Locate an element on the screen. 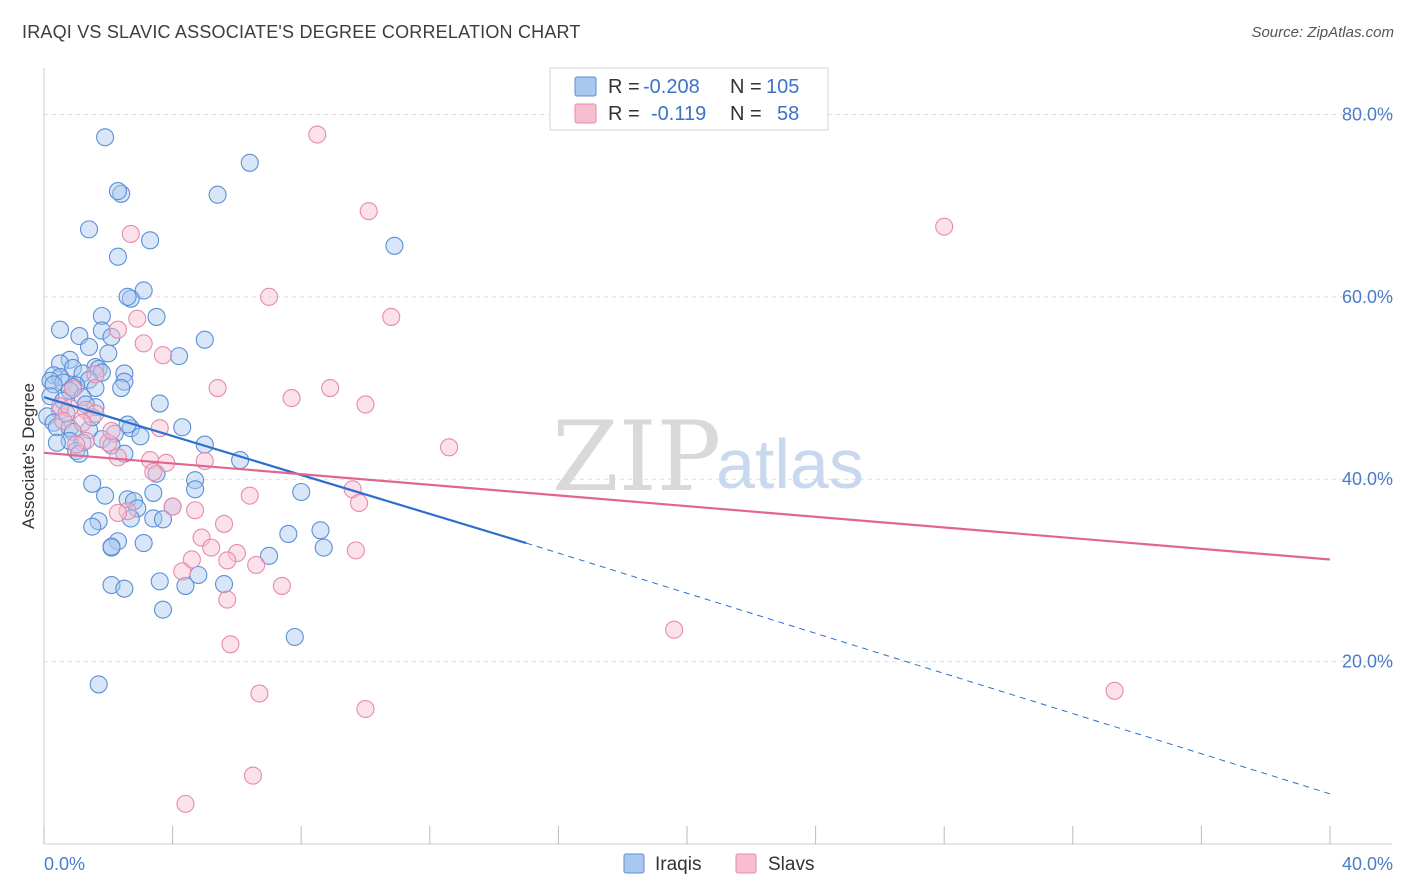 The image size is (1406, 892). x-tick-label: 40.0% is located at coordinates (1367, 864).